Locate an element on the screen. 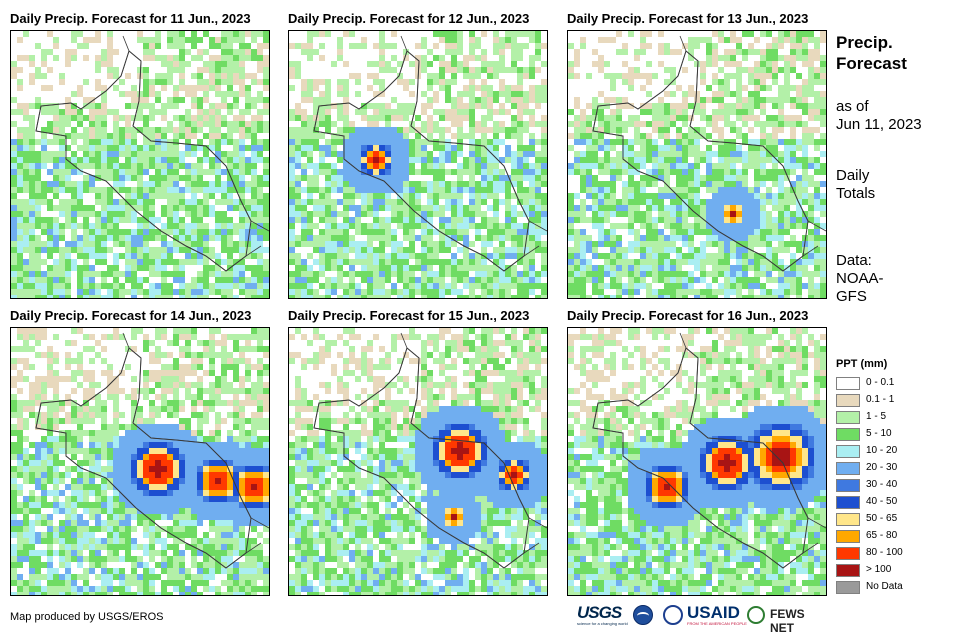 The width and height of the screenshot is (970, 635). fews-globe-icon is located at coordinates (756, 615).